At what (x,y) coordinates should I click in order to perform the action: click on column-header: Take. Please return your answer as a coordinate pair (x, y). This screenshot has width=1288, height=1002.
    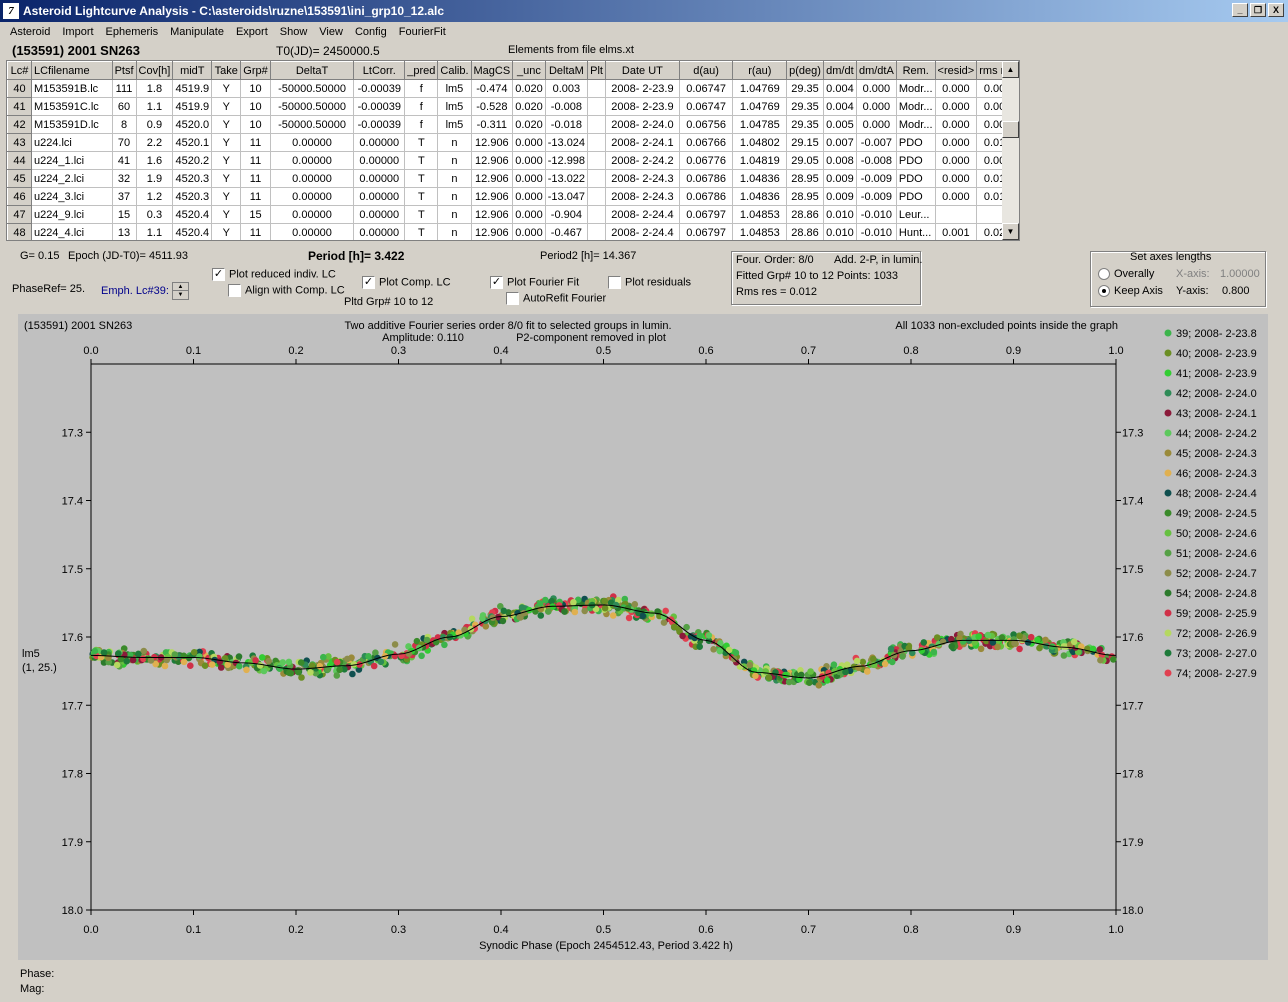
    Looking at the image, I should click on (226, 70).